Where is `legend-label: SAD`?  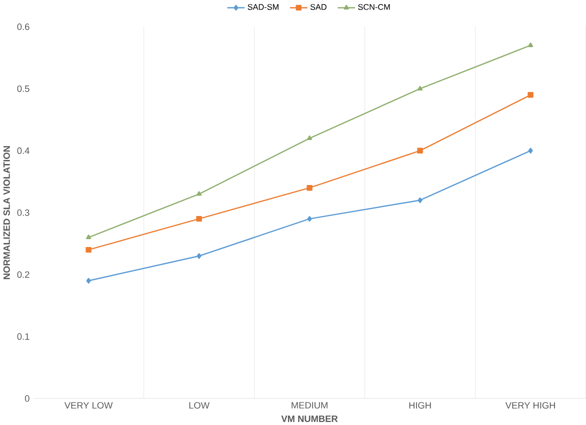
legend-label: SAD is located at coordinates (318, 7).